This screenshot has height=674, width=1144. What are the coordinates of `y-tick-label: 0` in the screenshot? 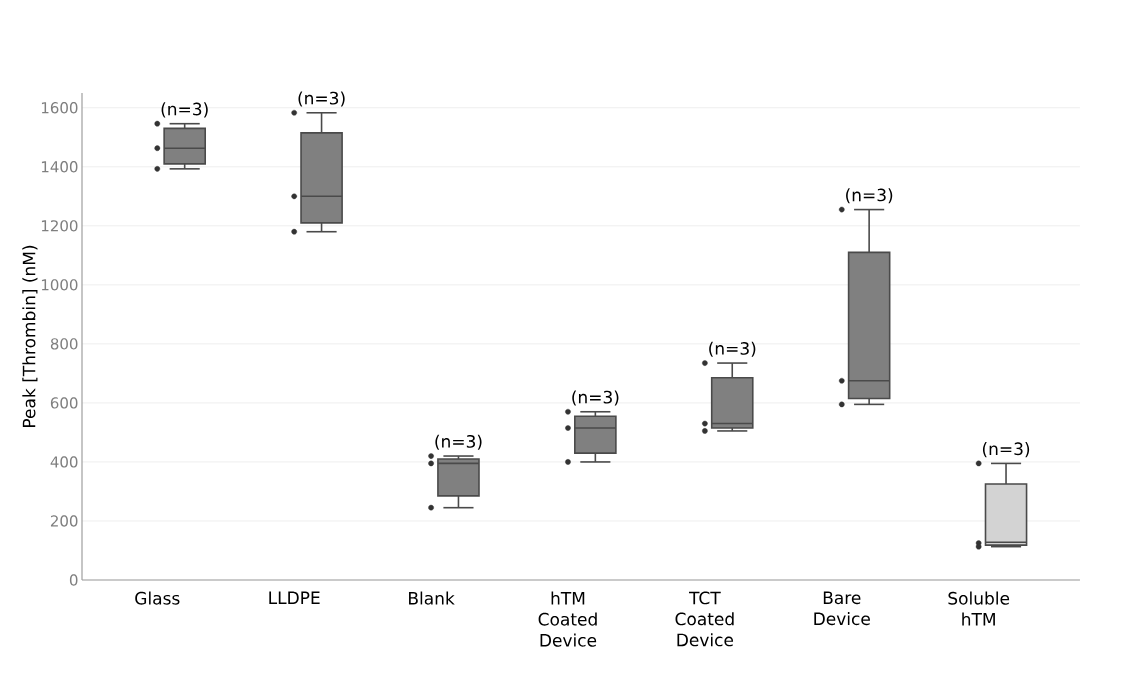 It's located at (73, 580).